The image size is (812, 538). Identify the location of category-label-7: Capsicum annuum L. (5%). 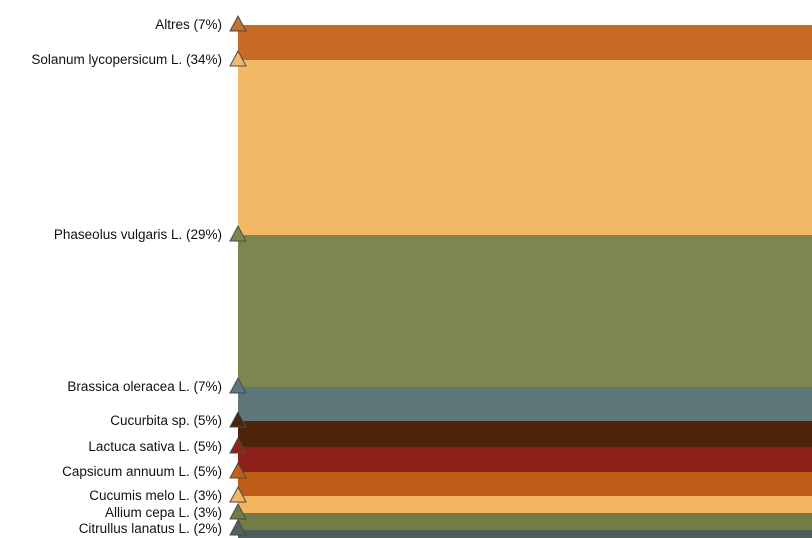
(142, 471).